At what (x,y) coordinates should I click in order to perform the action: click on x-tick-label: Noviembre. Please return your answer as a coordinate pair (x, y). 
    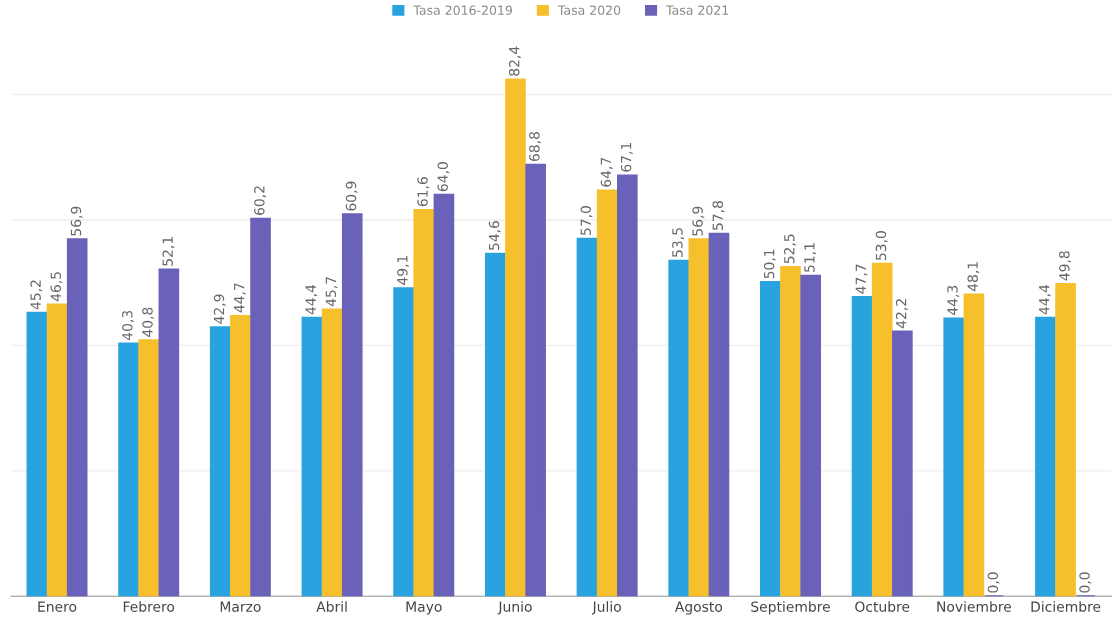
    Looking at the image, I should click on (974, 606).